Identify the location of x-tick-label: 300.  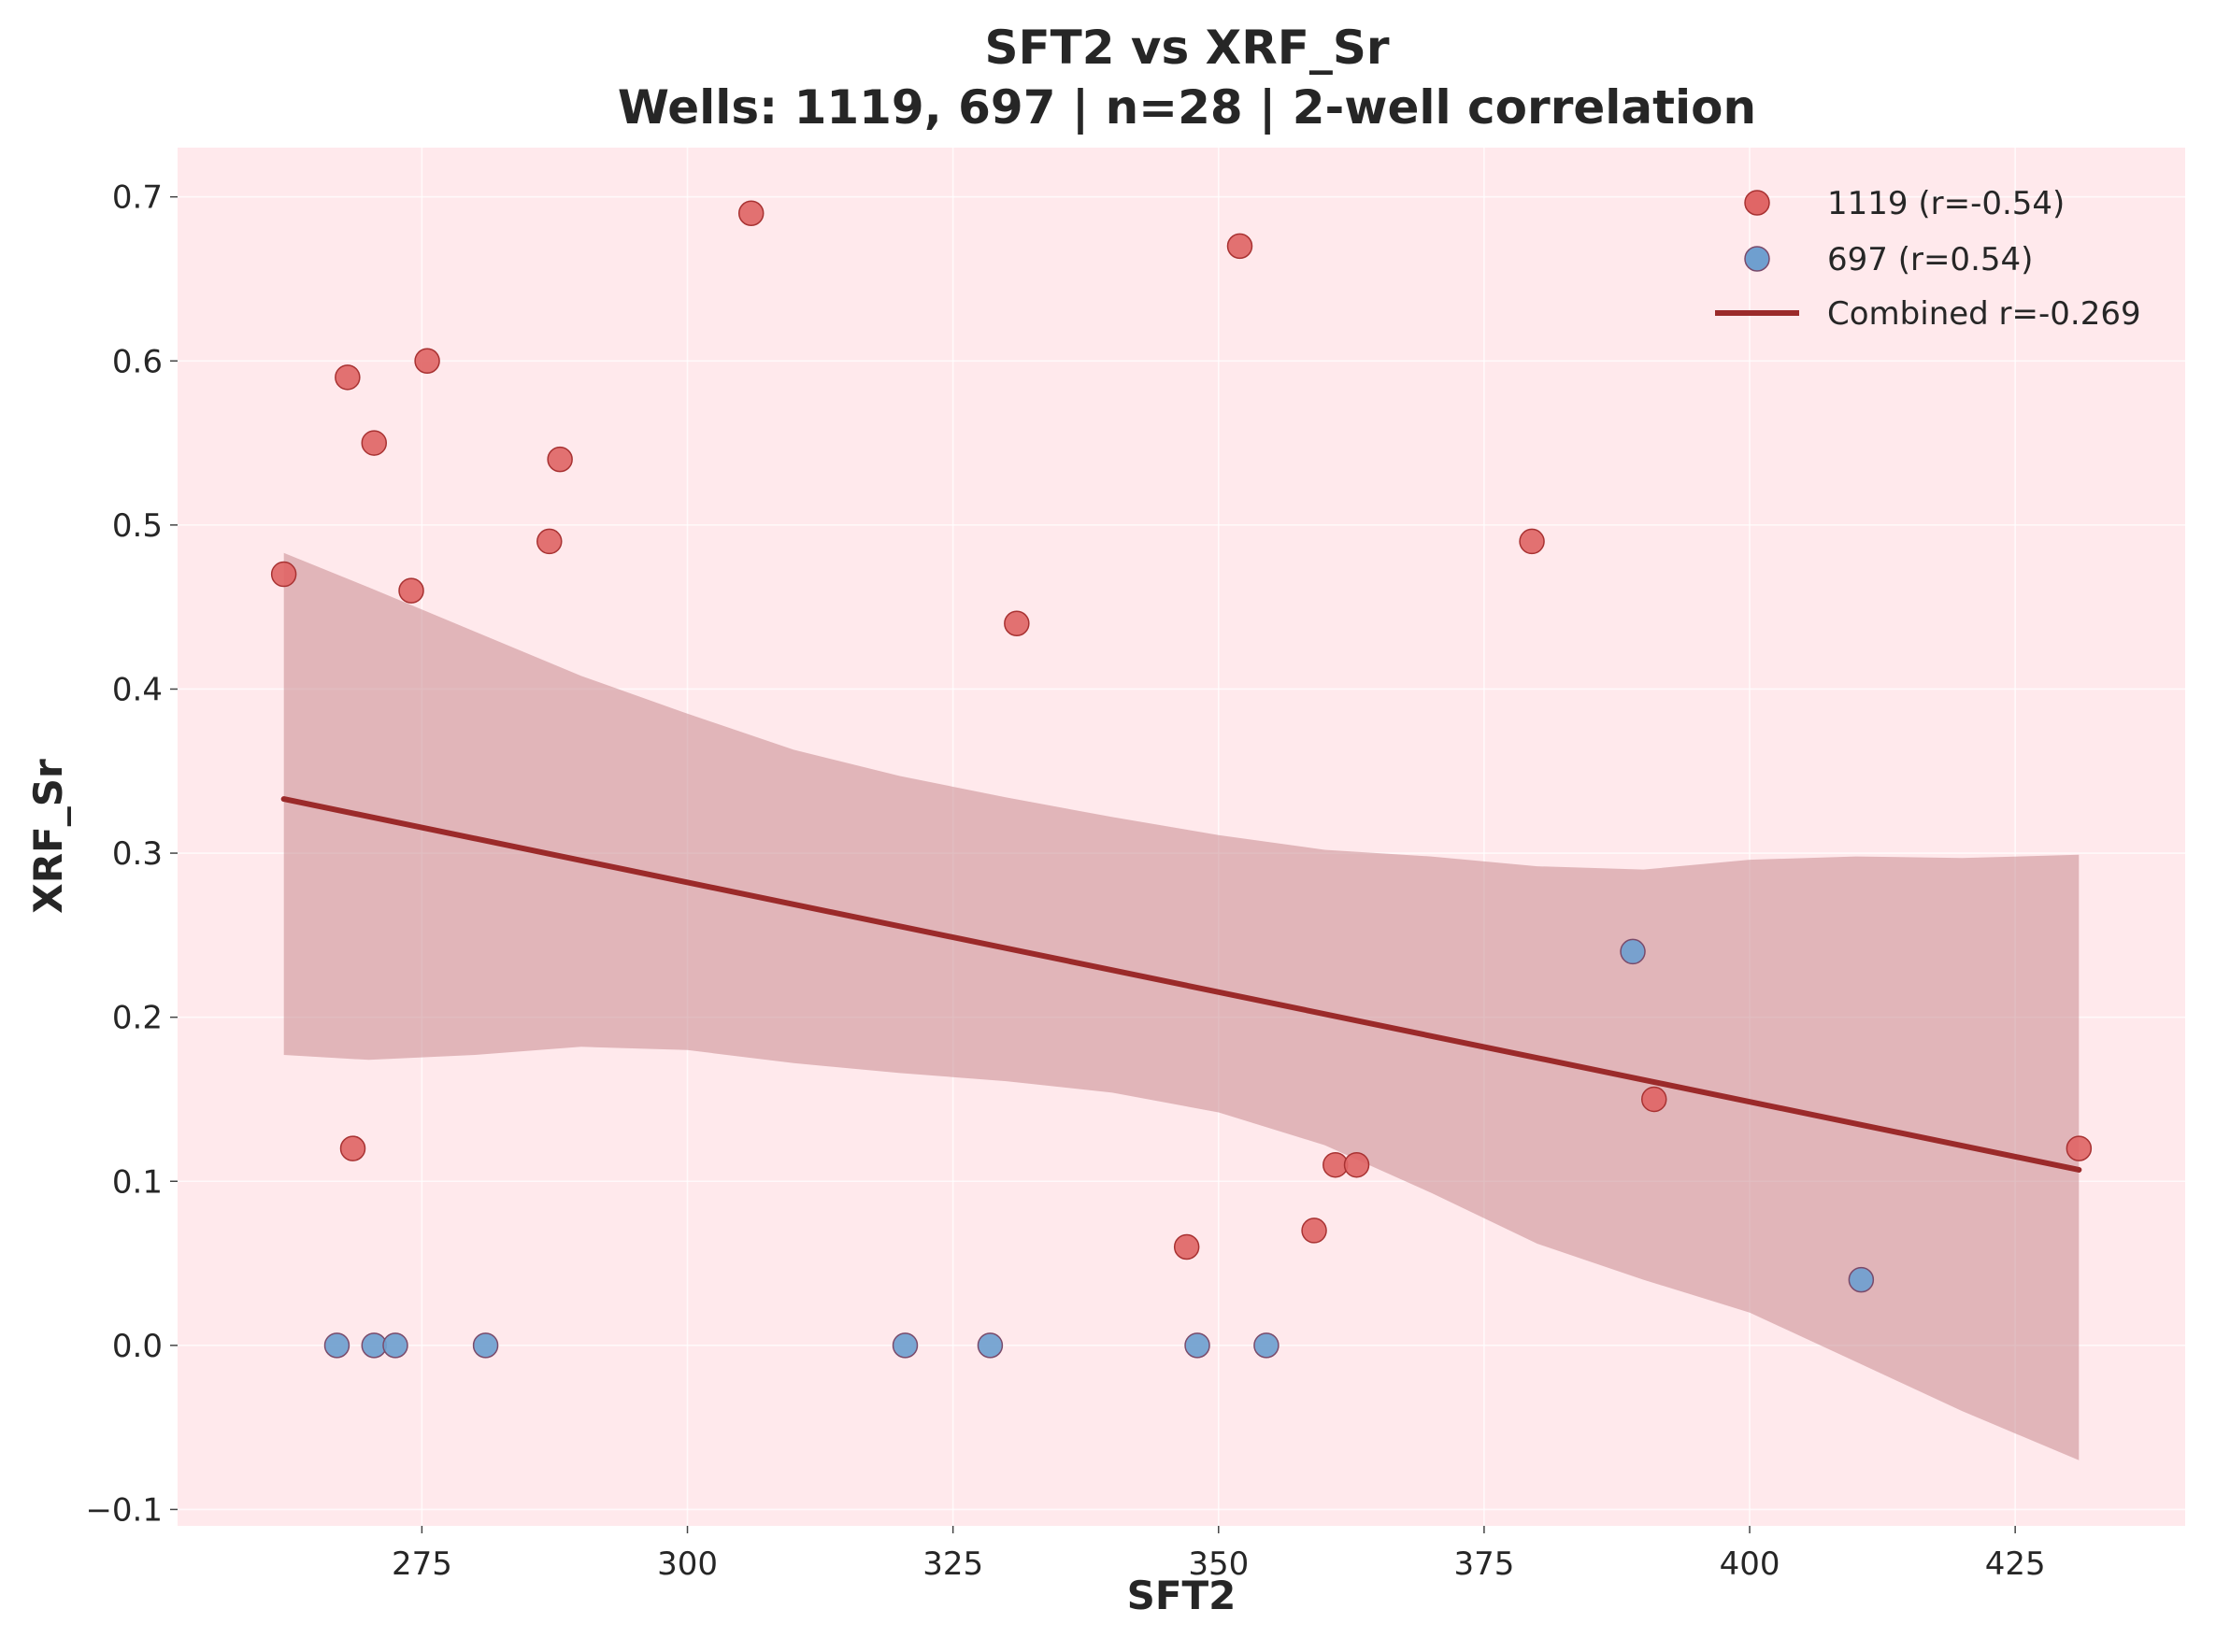
(687, 1564).